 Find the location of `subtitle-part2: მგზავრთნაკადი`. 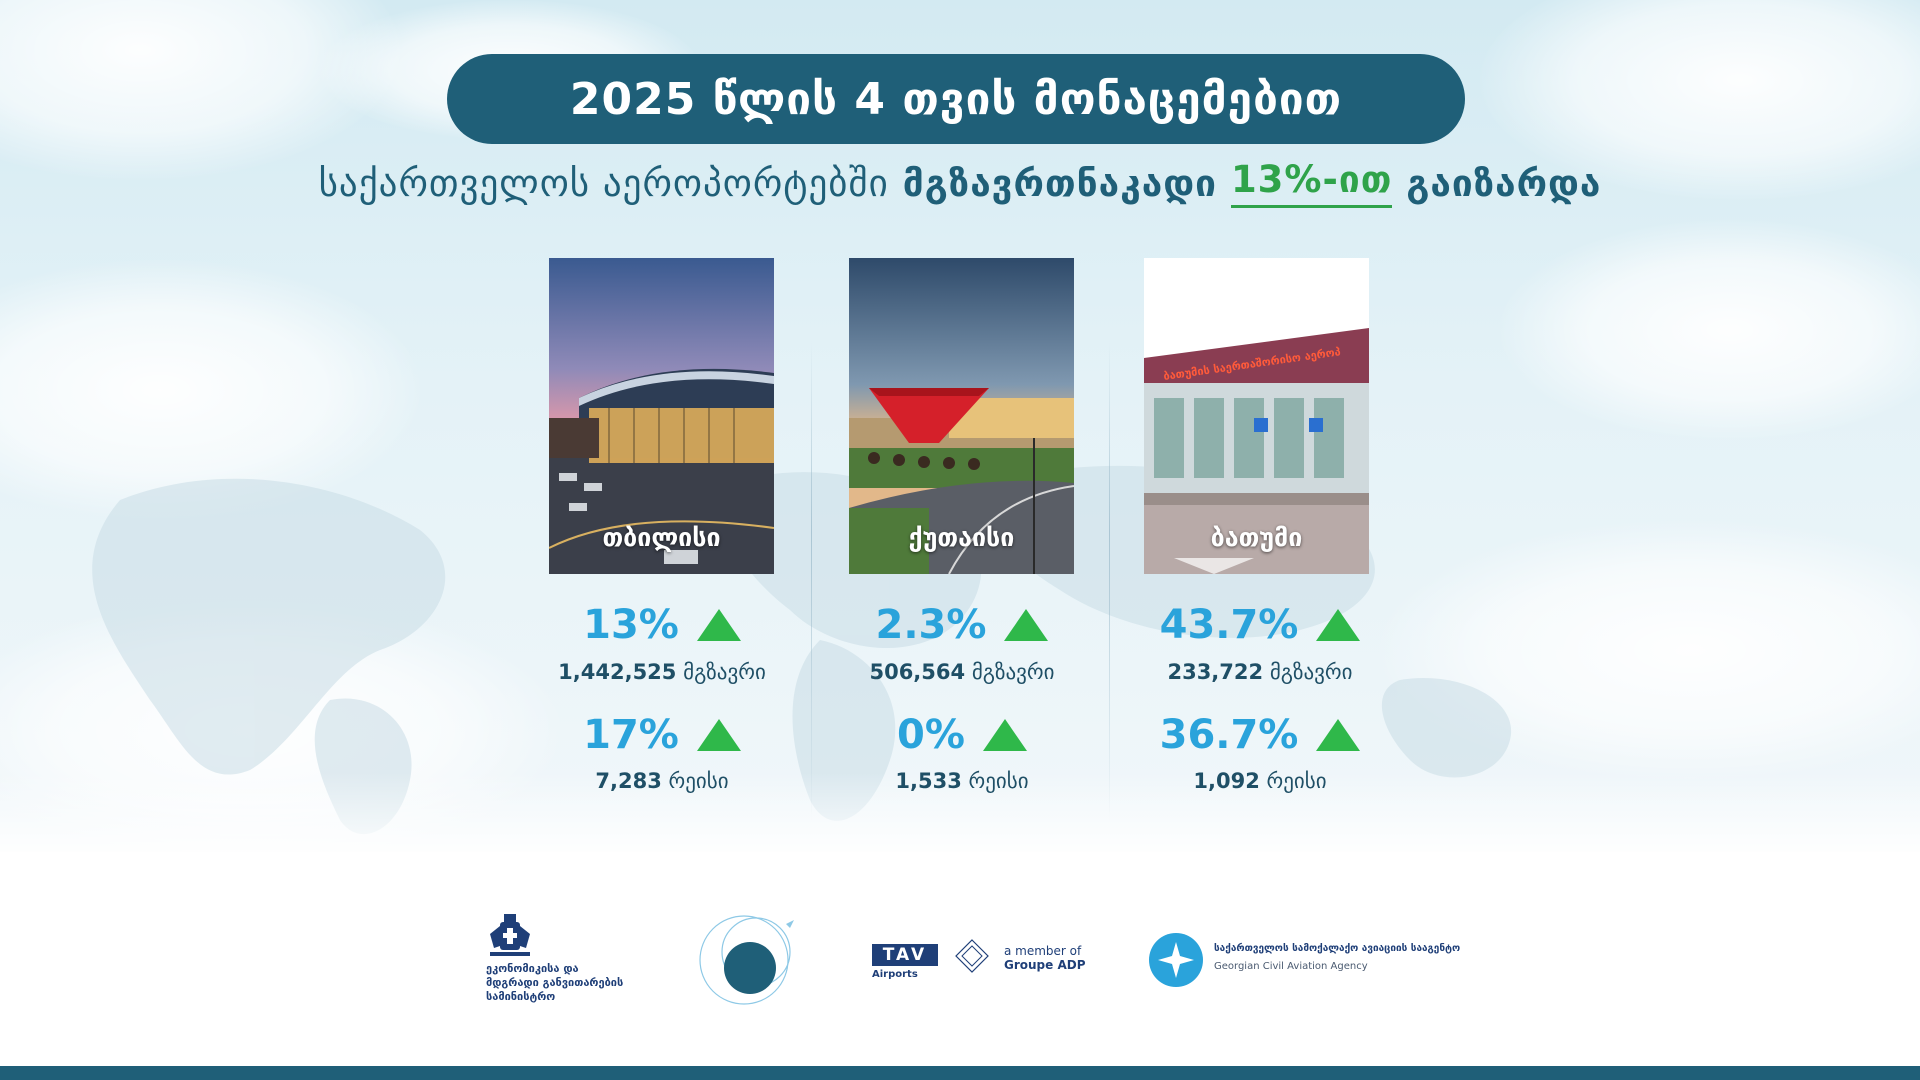

subtitle-part2: მგზავრთნაკადი is located at coordinates (1059, 183).